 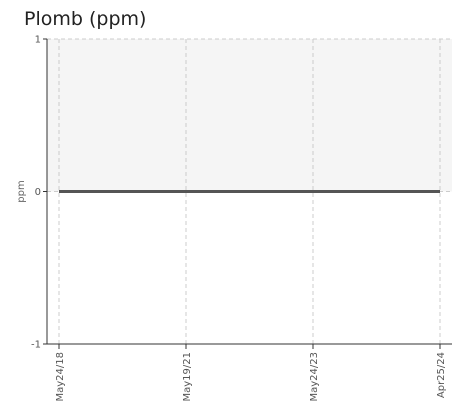 What do you see at coordinates (441, 375) in the screenshot?
I see `x-tick-label: Apr25/24` at bounding box center [441, 375].